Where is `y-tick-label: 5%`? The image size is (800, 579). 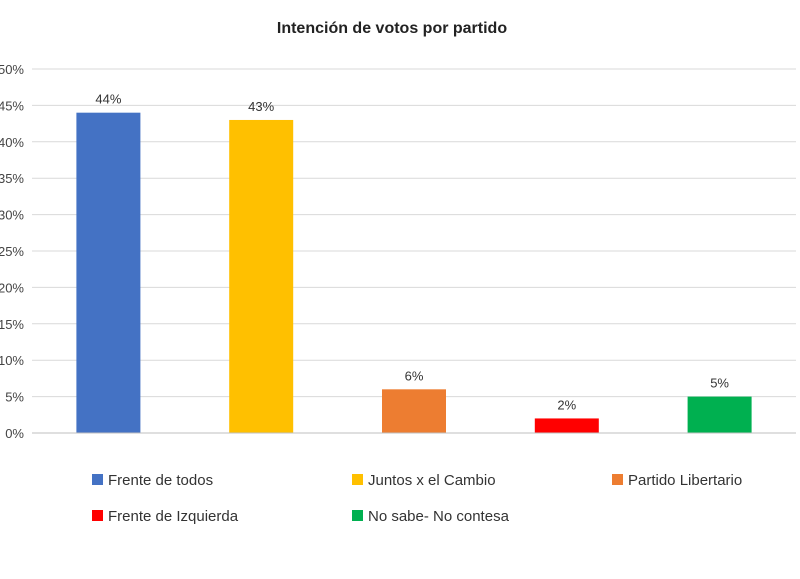
y-tick-label: 5% is located at coordinates (14, 397).